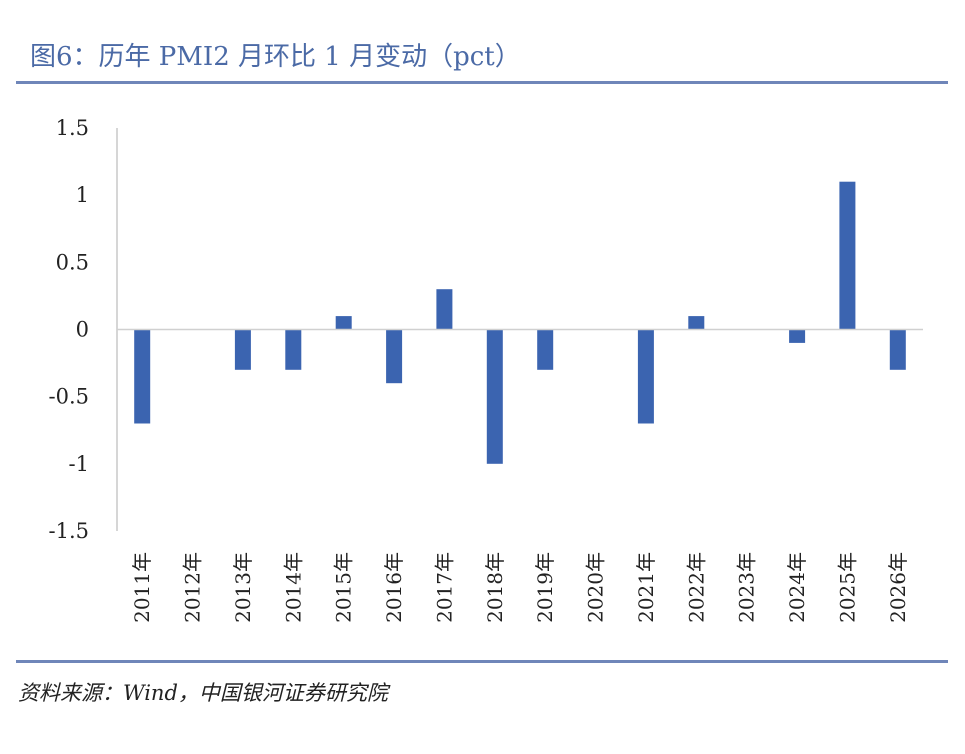 Image resolution: width=965 pixels, height=754 pixels. I want to click on source-note: 资料来源：Wind，中国银河证券研究院, so click(203, 693).